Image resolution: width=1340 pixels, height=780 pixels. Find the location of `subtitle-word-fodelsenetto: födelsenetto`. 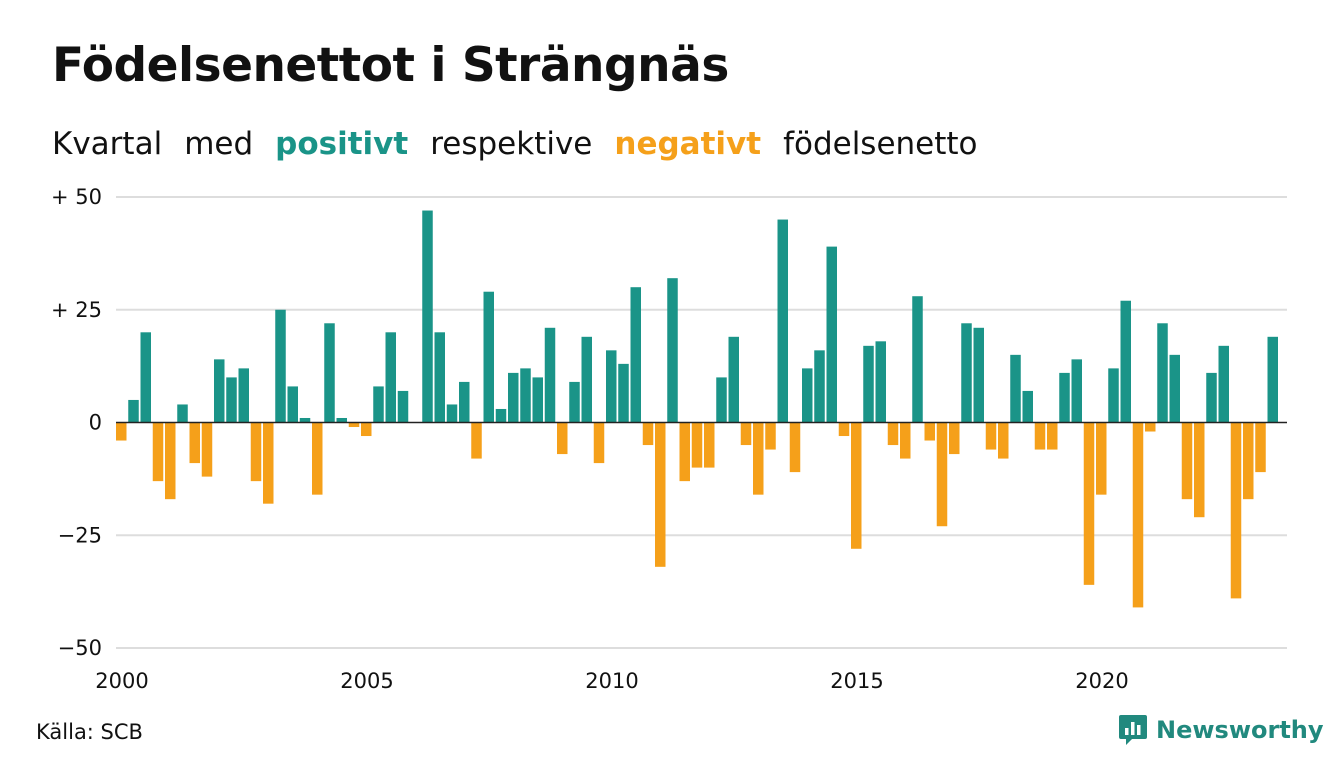

subtitle-word-fodelsenetto: födelsenetto is located at coordinates (880, 144).